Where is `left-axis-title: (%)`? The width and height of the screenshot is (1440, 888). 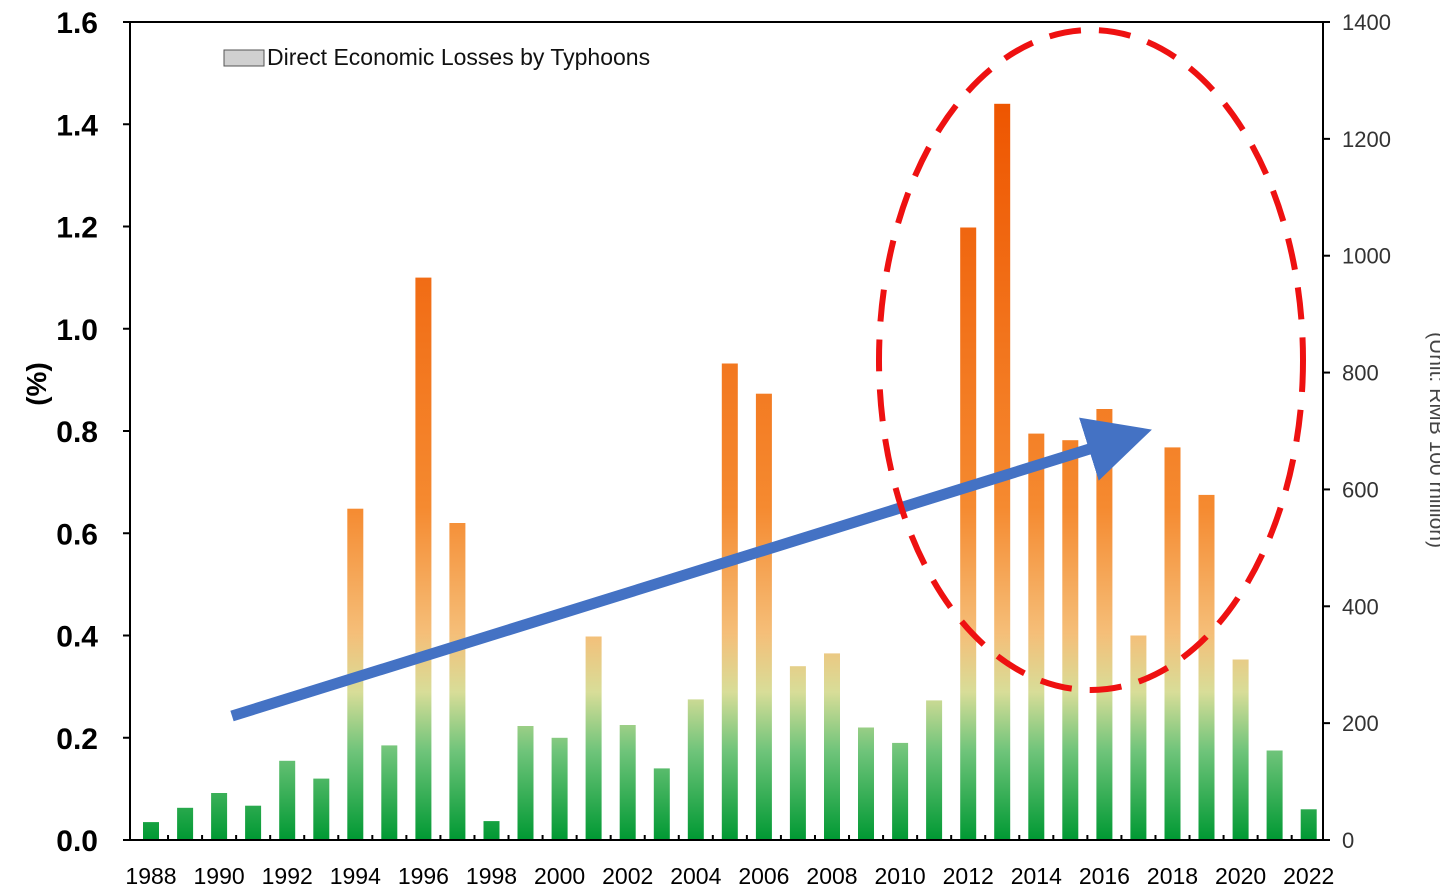
left-axis-title: (%) is located at coordinates (36, 384).